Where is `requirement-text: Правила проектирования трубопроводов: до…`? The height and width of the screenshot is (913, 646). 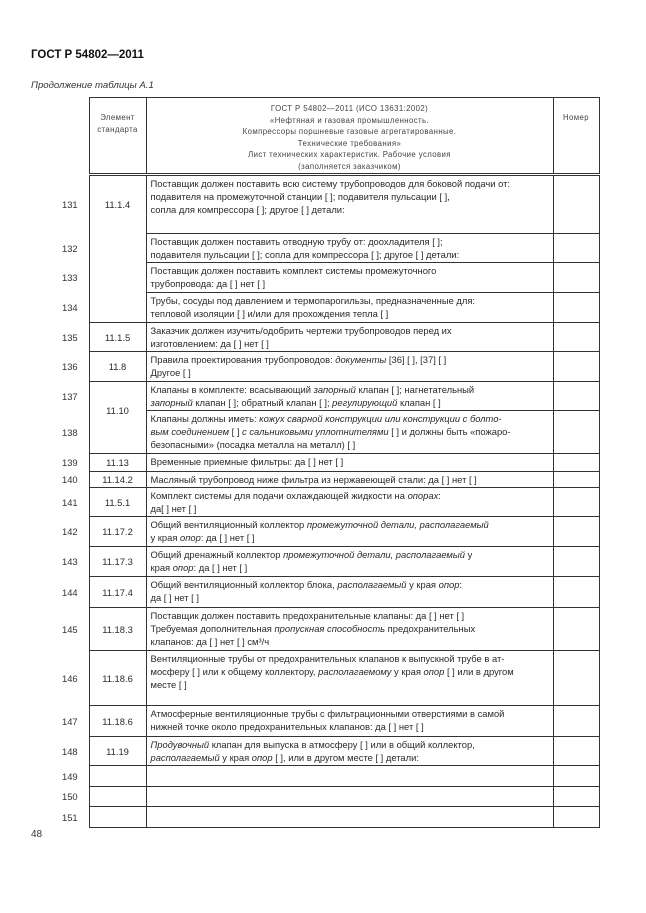 requirement-text: Правила проектирования трубопроводов: до… is located at coordinates (349, 366).